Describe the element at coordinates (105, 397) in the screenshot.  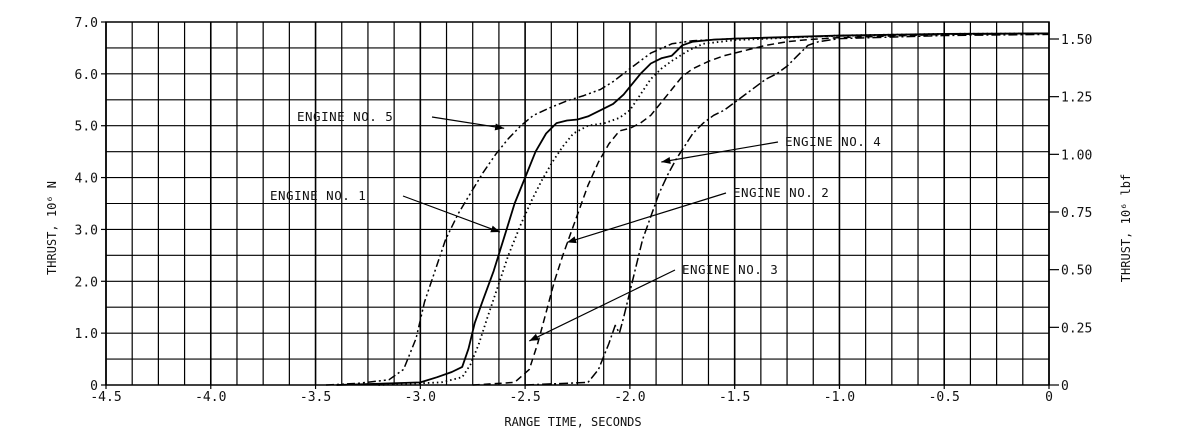
I see `x-tick-label: -4.5` at that location.